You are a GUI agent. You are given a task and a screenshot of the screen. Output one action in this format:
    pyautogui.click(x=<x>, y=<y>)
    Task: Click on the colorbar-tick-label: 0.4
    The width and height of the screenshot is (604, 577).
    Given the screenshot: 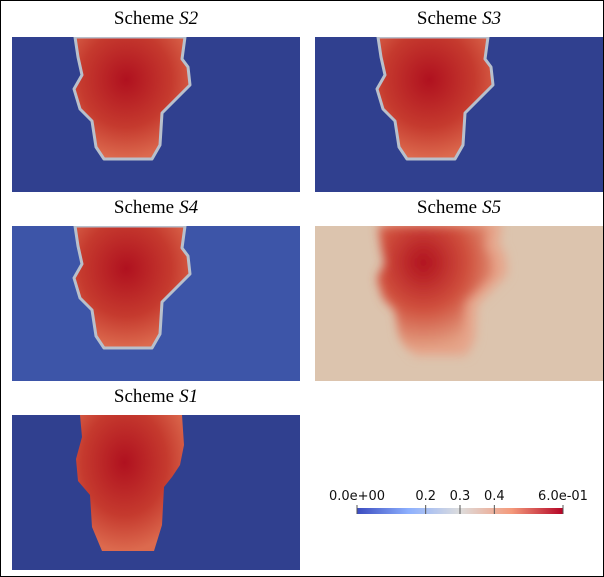 What is the action you would take?
    pyautogui.click(x=494, y=496)
    